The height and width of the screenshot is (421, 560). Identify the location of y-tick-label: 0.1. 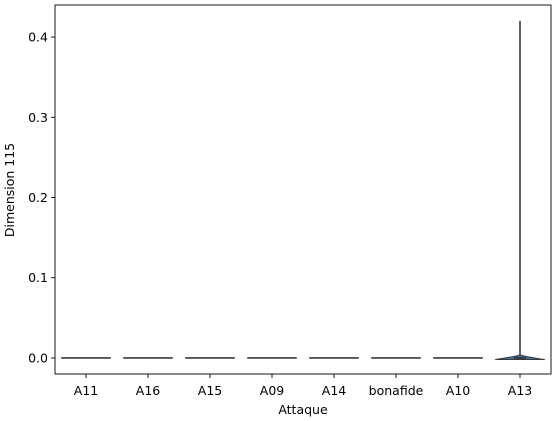
(38, 277).